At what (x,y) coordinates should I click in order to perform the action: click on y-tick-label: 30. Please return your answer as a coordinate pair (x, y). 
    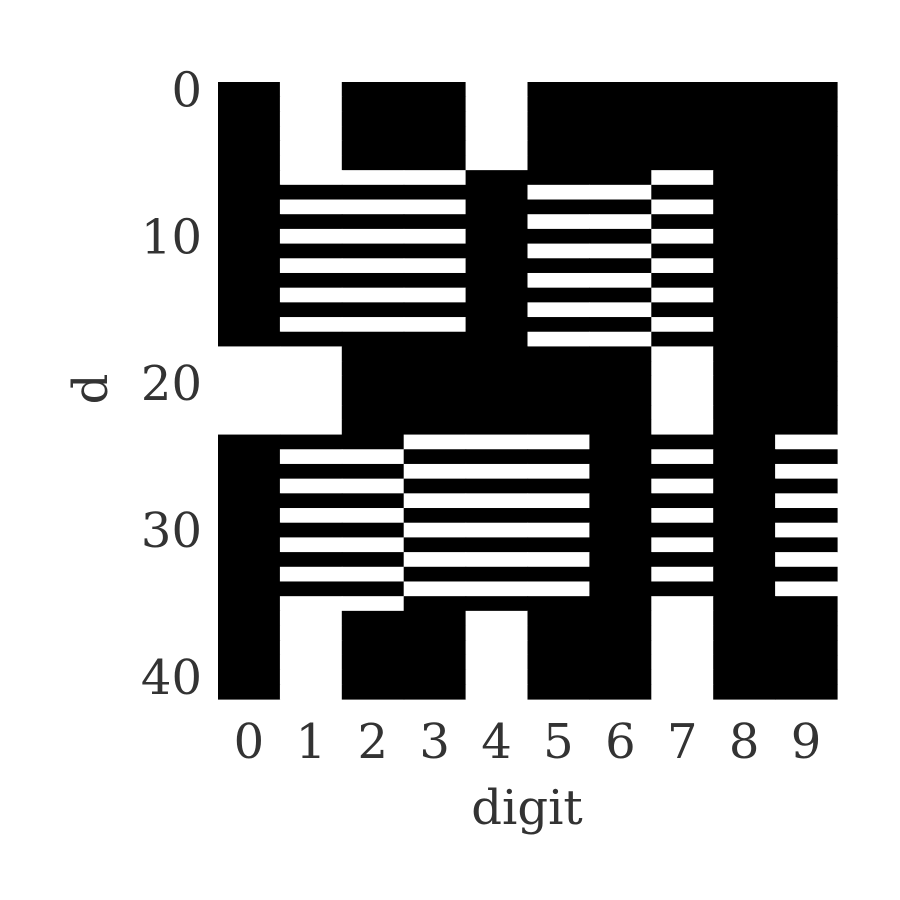
    Looking at the image, I should click on (171, 531).